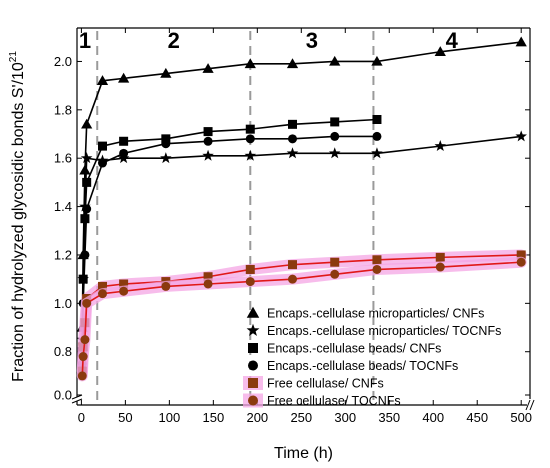 The image size is (550, 468). What do you see at coordinates (389, 417) in the screenshot?
I see `x-tick-label: 350` at bounding box center [389, 417].